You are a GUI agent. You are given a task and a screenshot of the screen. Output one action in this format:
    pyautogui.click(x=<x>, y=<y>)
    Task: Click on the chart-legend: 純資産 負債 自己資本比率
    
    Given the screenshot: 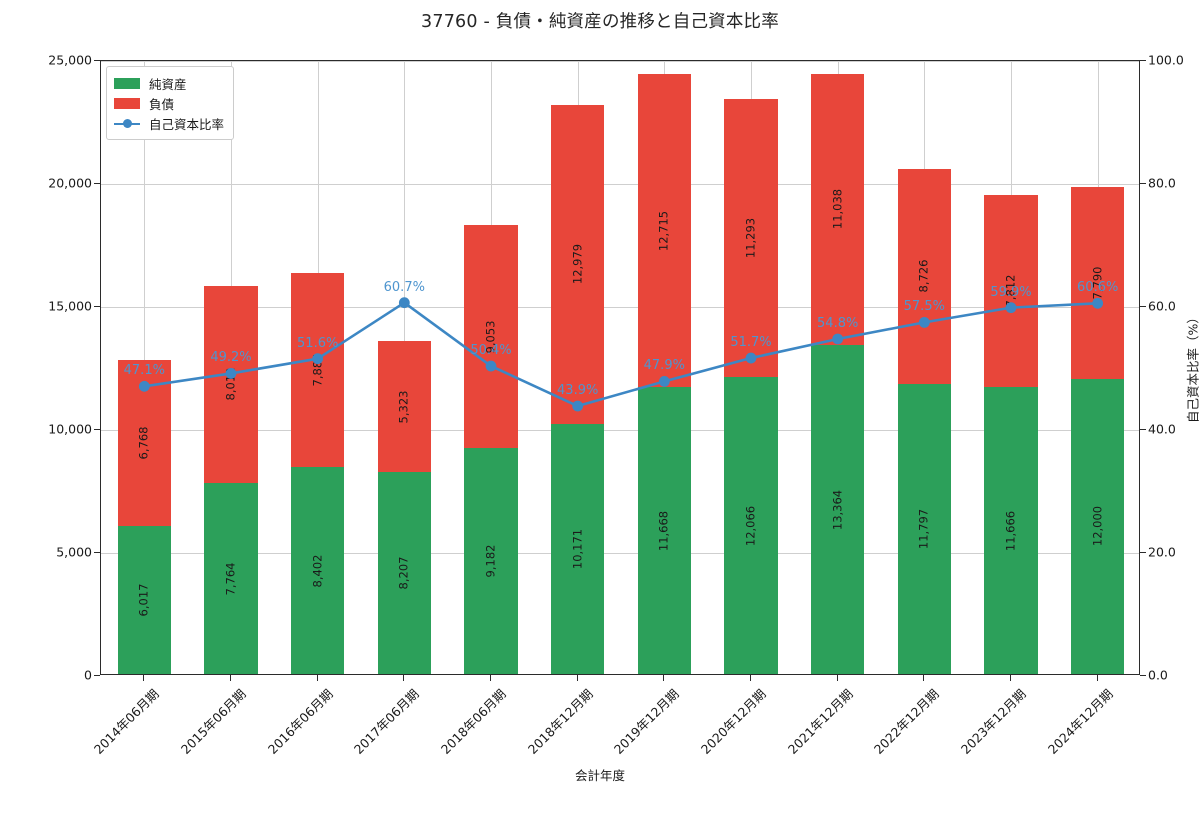 What is the action you would take?
    pyautogui.click(x=170, y=103)
    